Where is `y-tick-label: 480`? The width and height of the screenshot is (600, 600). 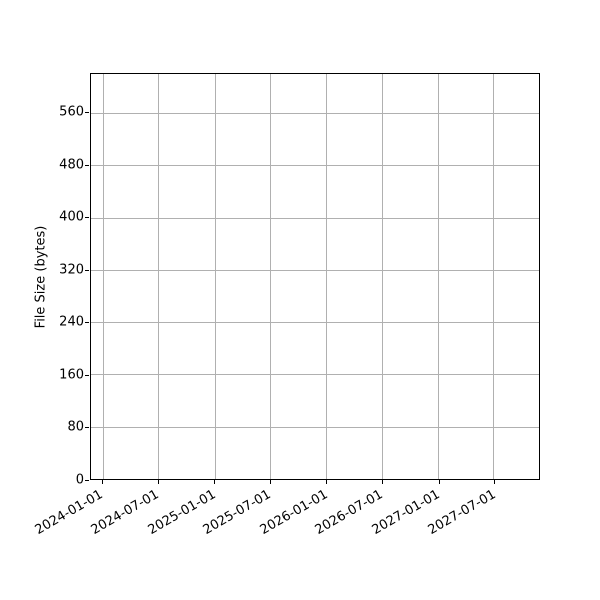 y-tick-label: 480 is located at coordinates (71, 165).